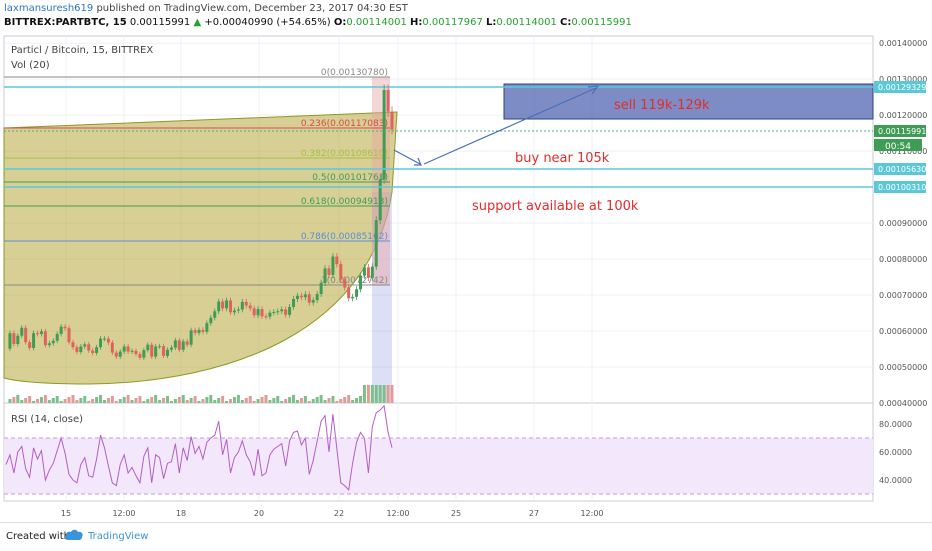 Image resolution: width=932 pixels, height=551 pixels. Describe the element at coordinates (30, 65) in the screenshot. I see `volume-label: Vol (20)` at that location.